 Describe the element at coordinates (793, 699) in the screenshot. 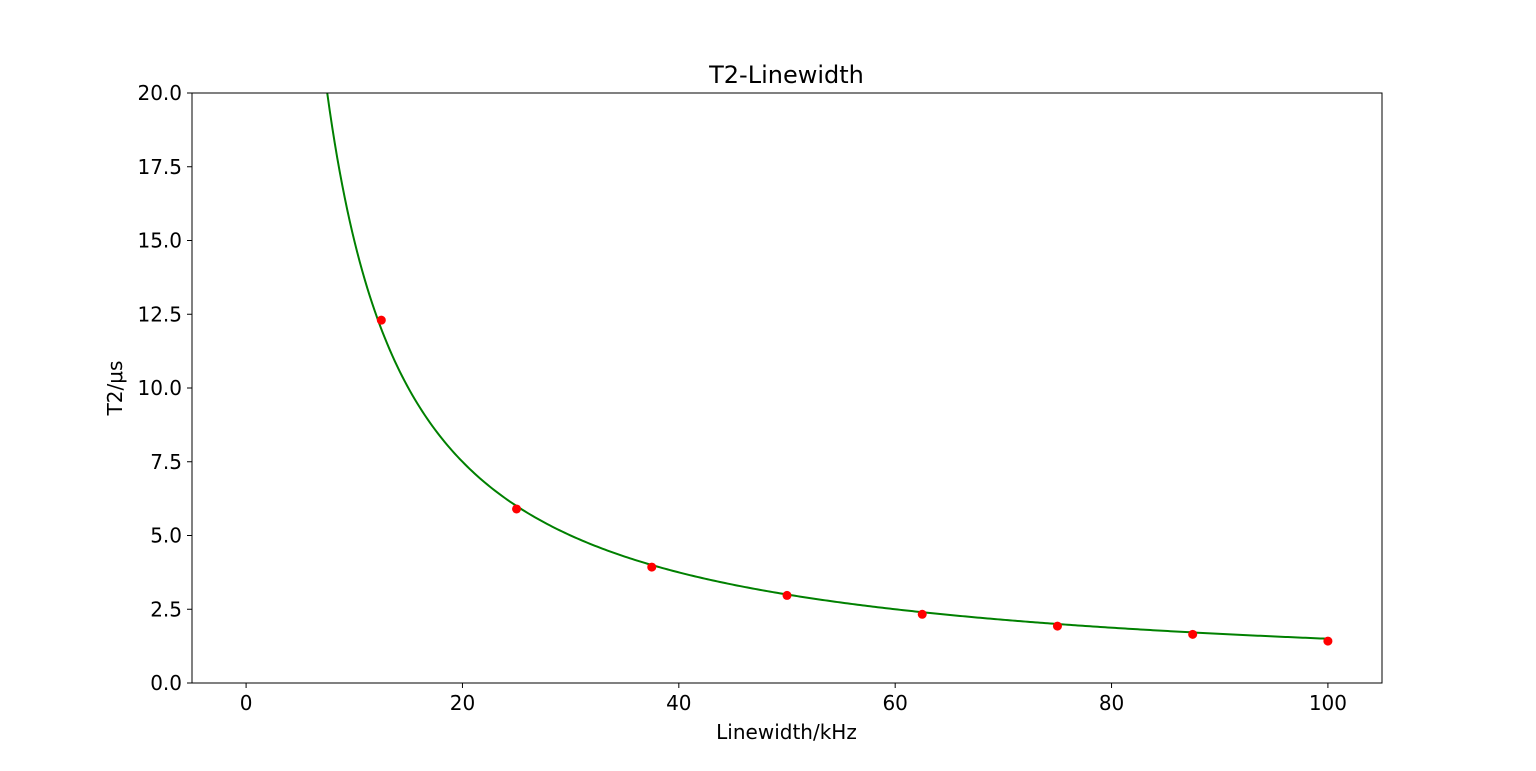

I see `x-axis: 0 20 40 60 80 100` at that location.